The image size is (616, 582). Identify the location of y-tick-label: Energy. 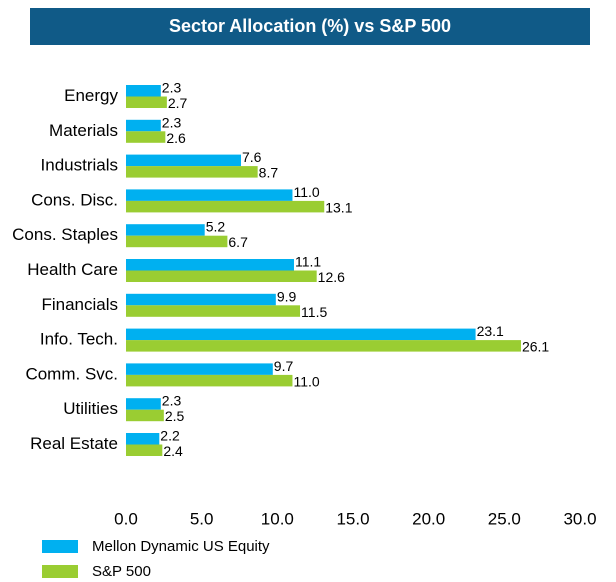
(91, 95).